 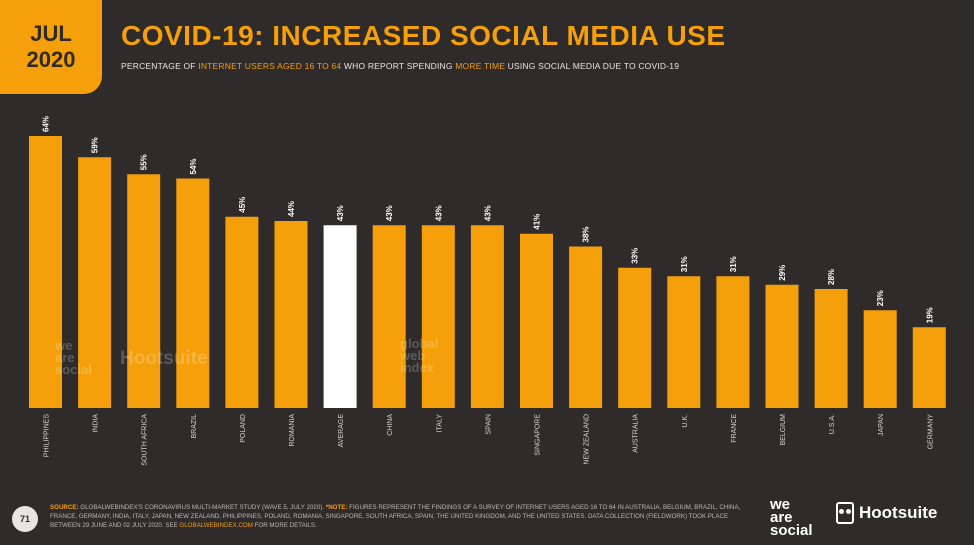 I want to click on subtitle-highlight: INTERNET USERS AGED 16 TO 64, so click(x=270, y=66).